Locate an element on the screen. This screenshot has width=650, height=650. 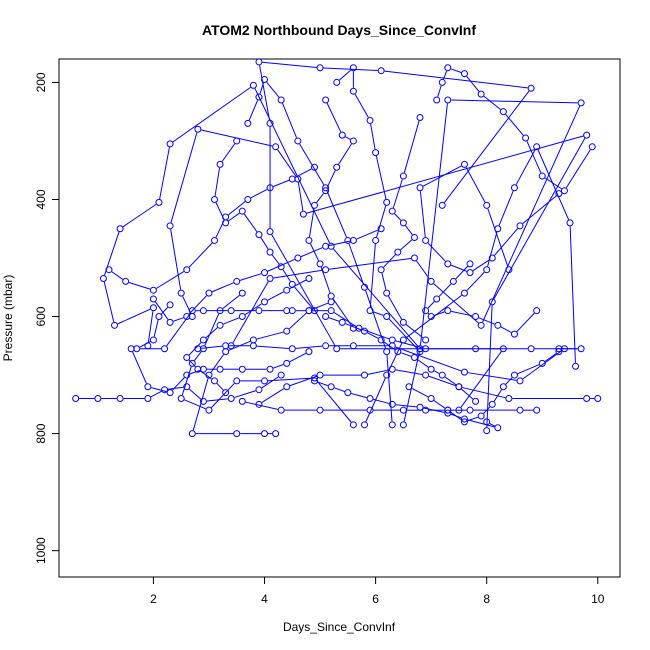
x-tick-label: 4 is located at coordinates (264, 599).